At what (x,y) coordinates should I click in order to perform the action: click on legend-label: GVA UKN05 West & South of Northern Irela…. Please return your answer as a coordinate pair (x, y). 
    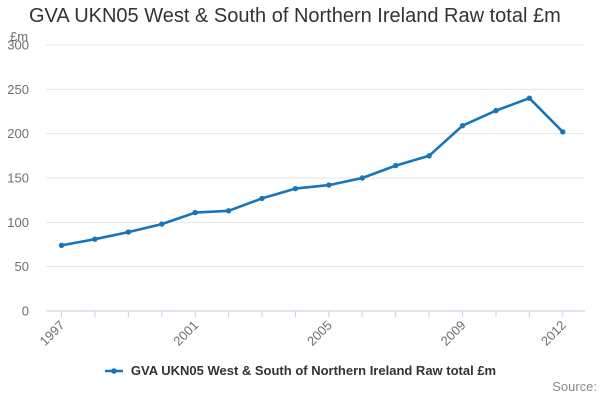
    Looking at the image, I should click on (313, 370).